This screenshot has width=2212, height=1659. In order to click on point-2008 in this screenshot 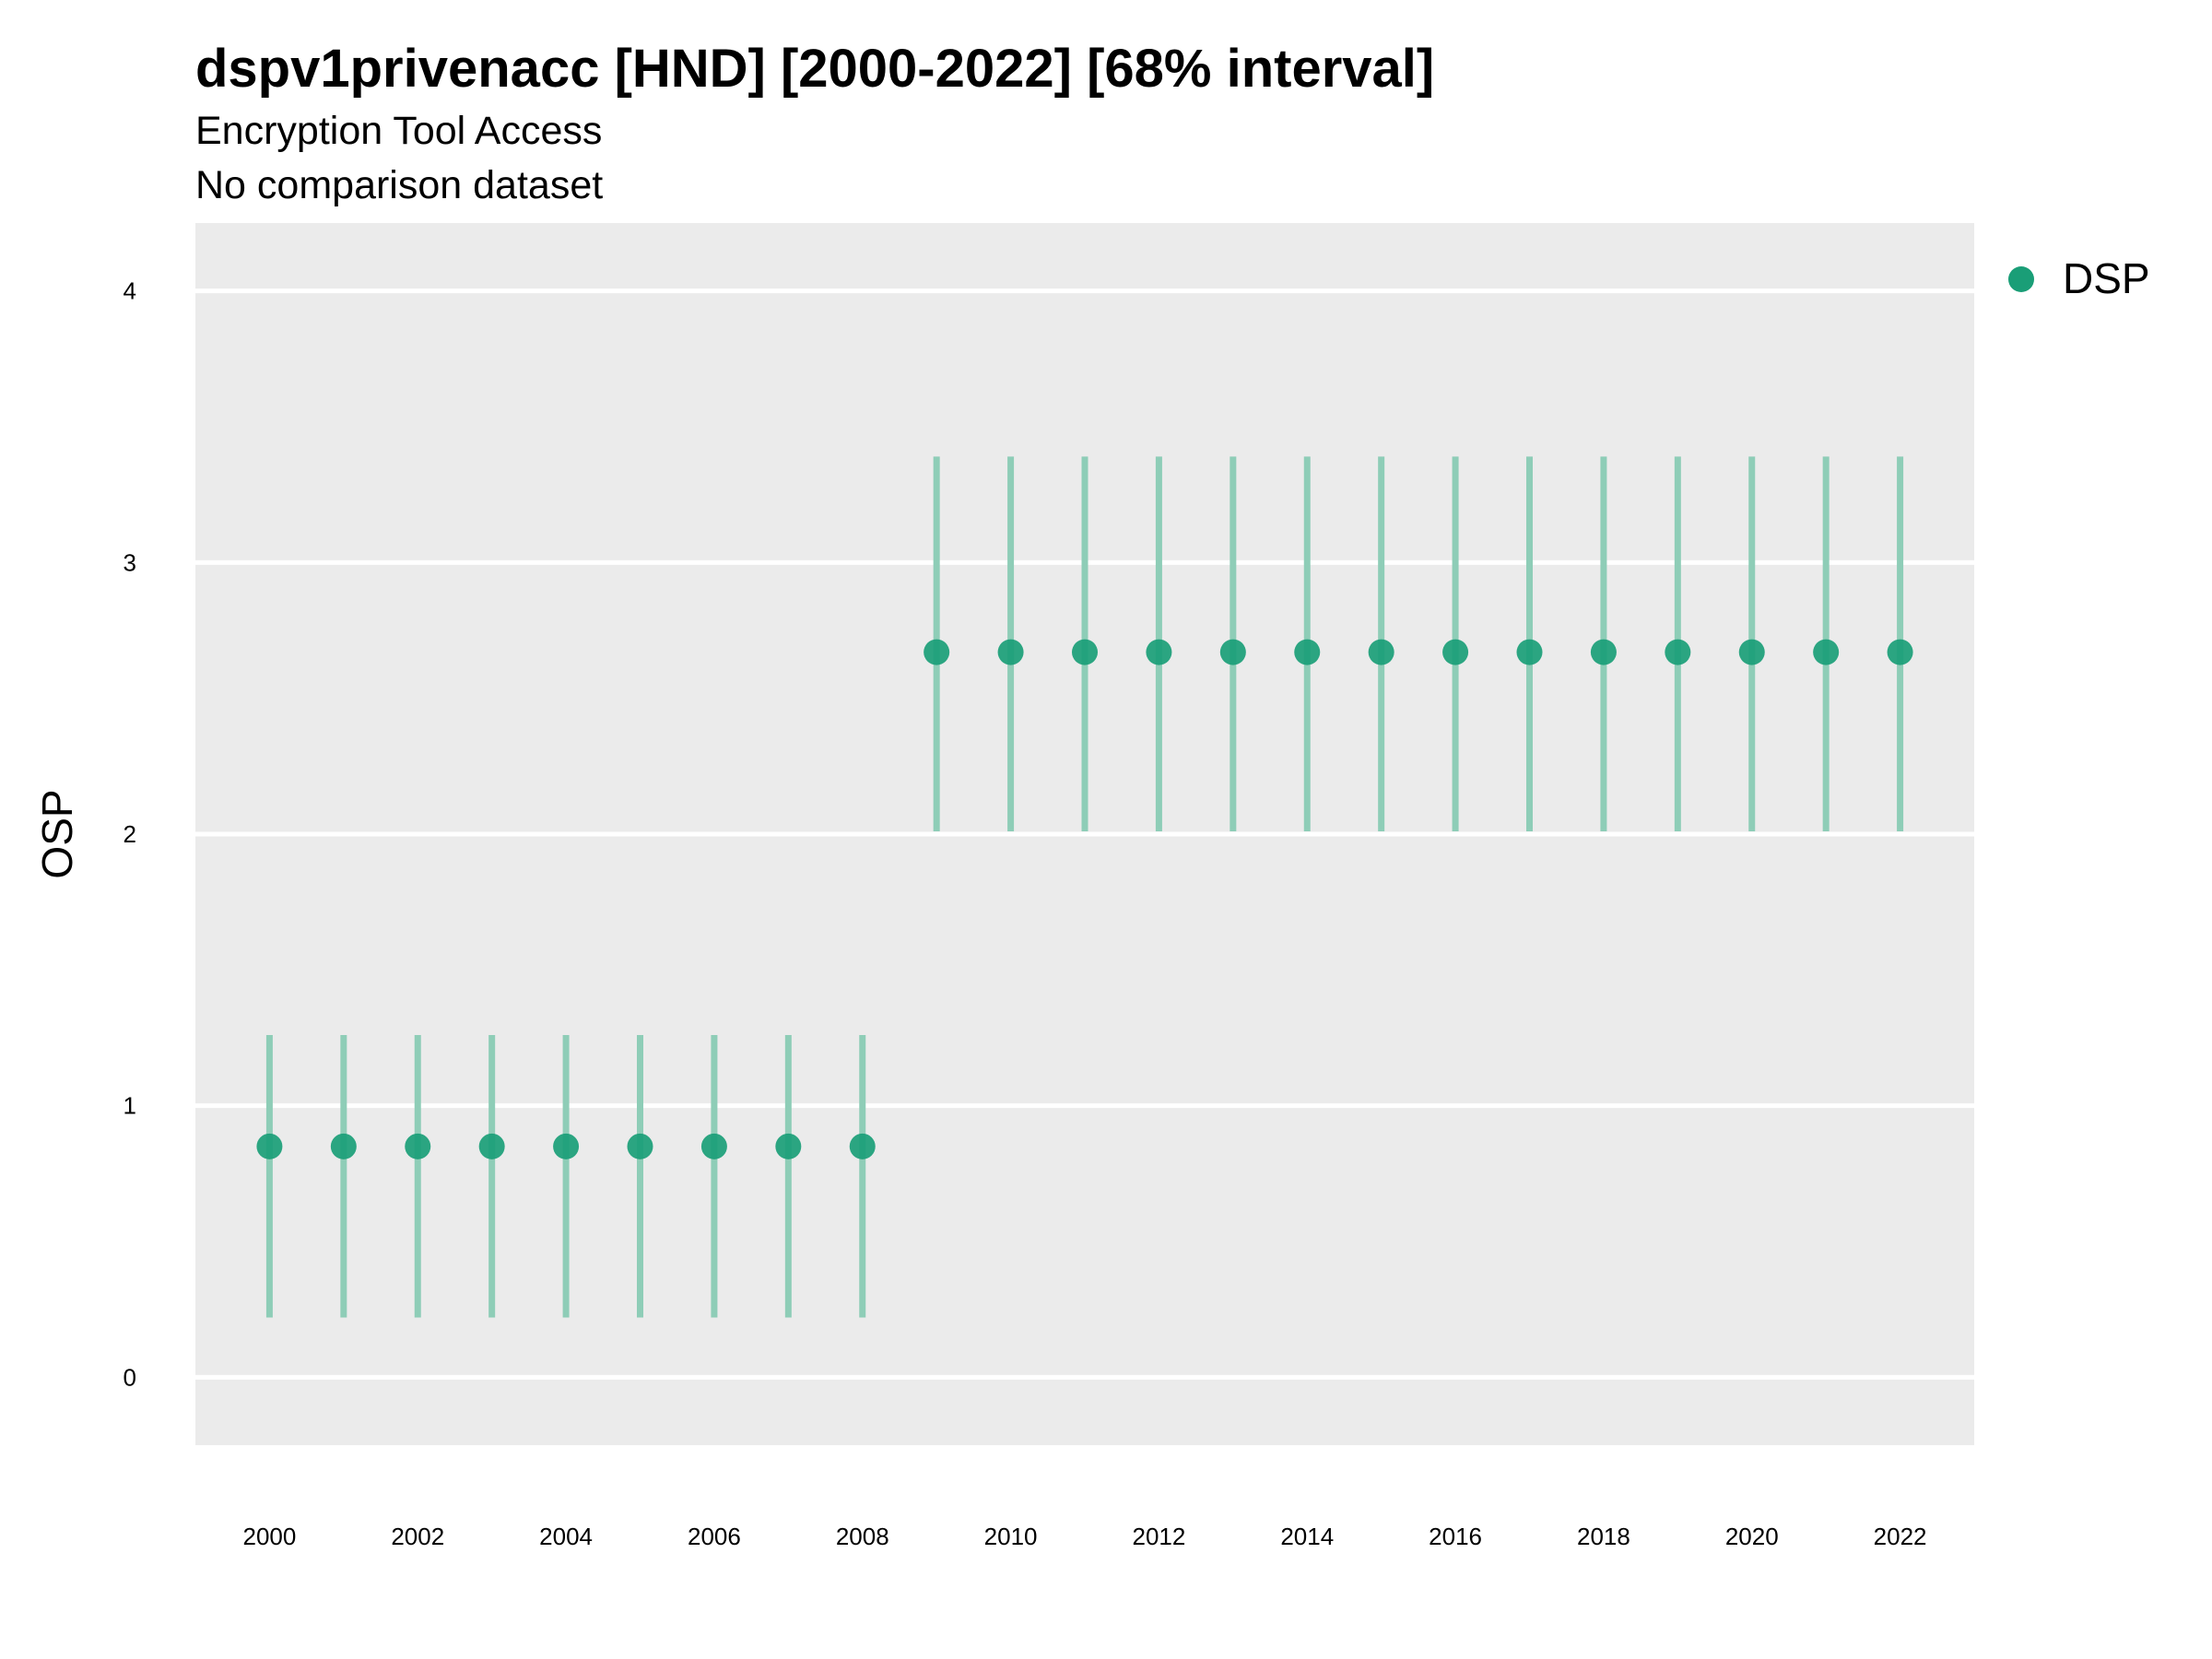, I will do `click(862, 1146)`.